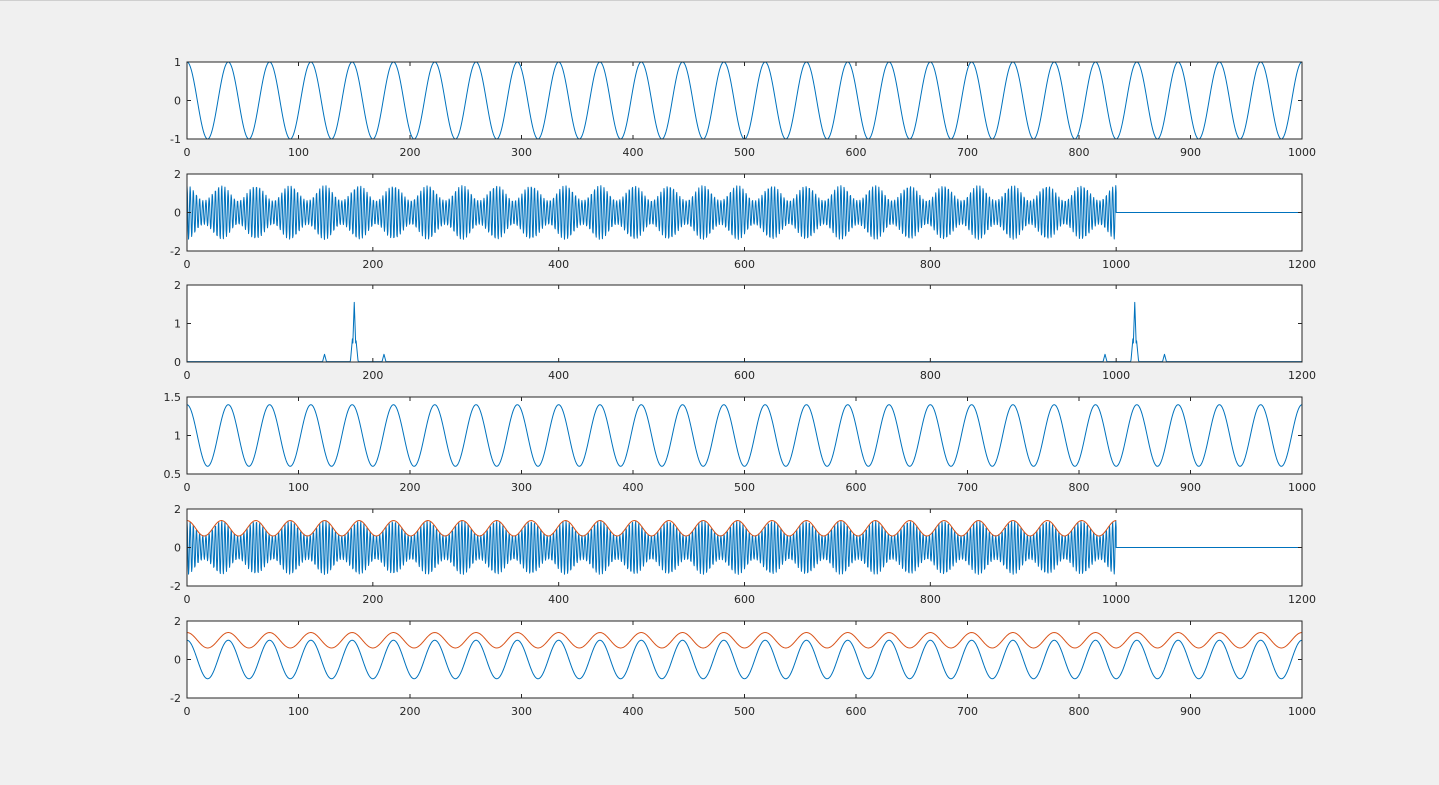  I want to click on subplot-3: 0 200 400 600 800 1000 1200 0 1 2, so click(745, 330).